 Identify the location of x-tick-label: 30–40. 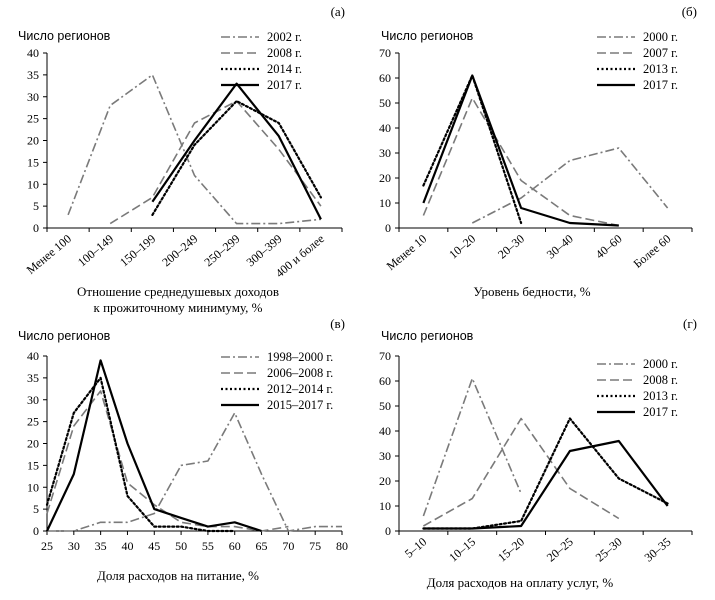
(560, 247).